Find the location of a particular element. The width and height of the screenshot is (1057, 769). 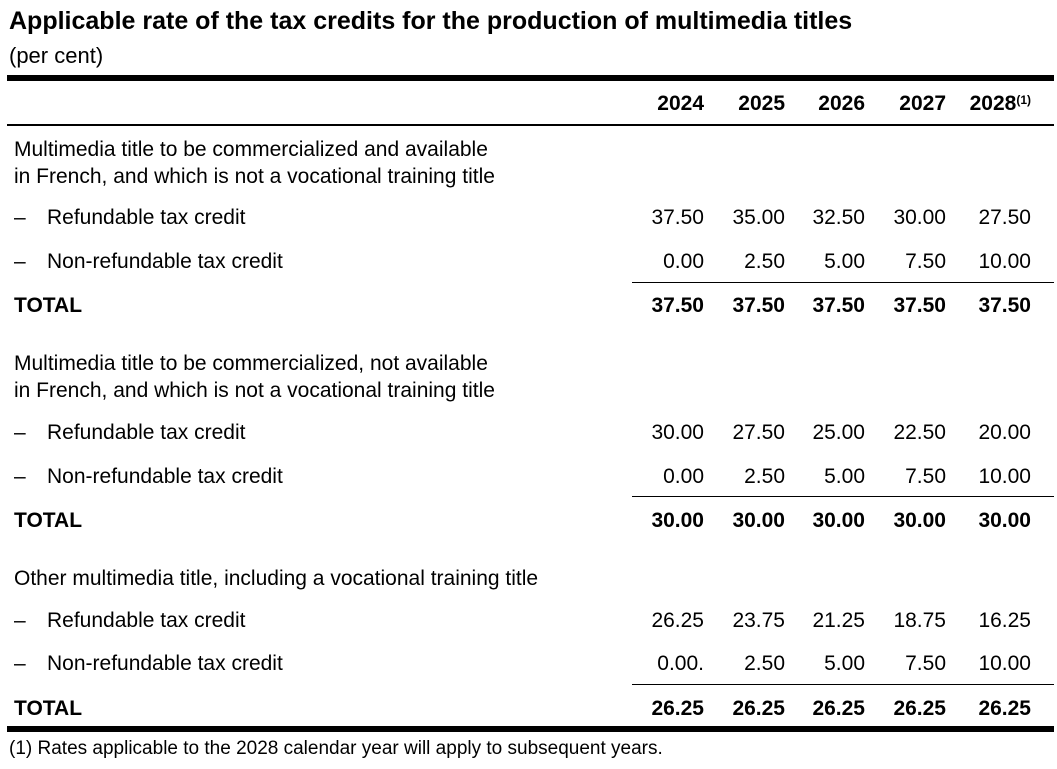

bottom-rule is located at coordinates (530, 729).